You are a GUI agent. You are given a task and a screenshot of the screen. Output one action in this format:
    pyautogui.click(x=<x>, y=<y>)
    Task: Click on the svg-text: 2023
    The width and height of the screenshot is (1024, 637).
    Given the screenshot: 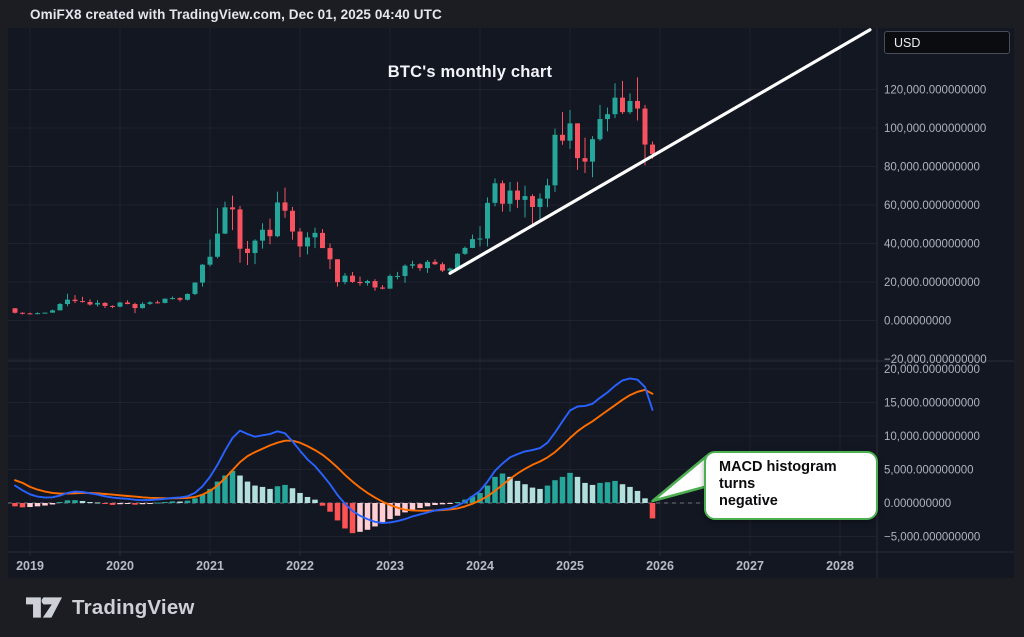 What is the action you would take?
    pyautogui.click(x=390, y=566)
    